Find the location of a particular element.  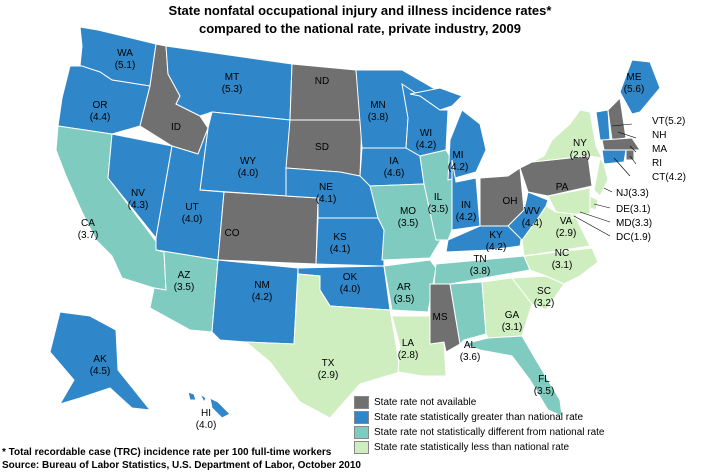

state-rate-ia: (4.6) is located at coordinates (394, 173).